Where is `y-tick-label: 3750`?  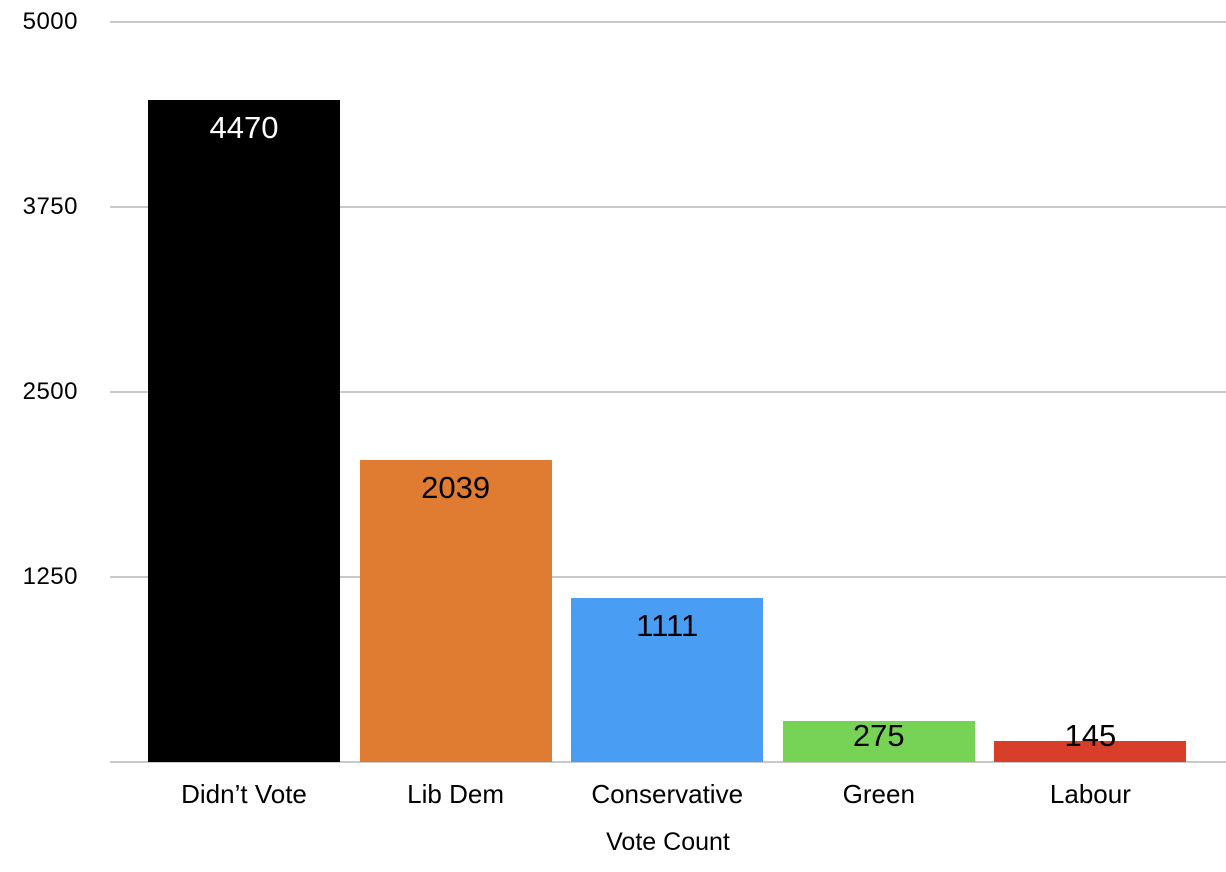 y-tick-label: 3750 is located at coordinates (50, 206).